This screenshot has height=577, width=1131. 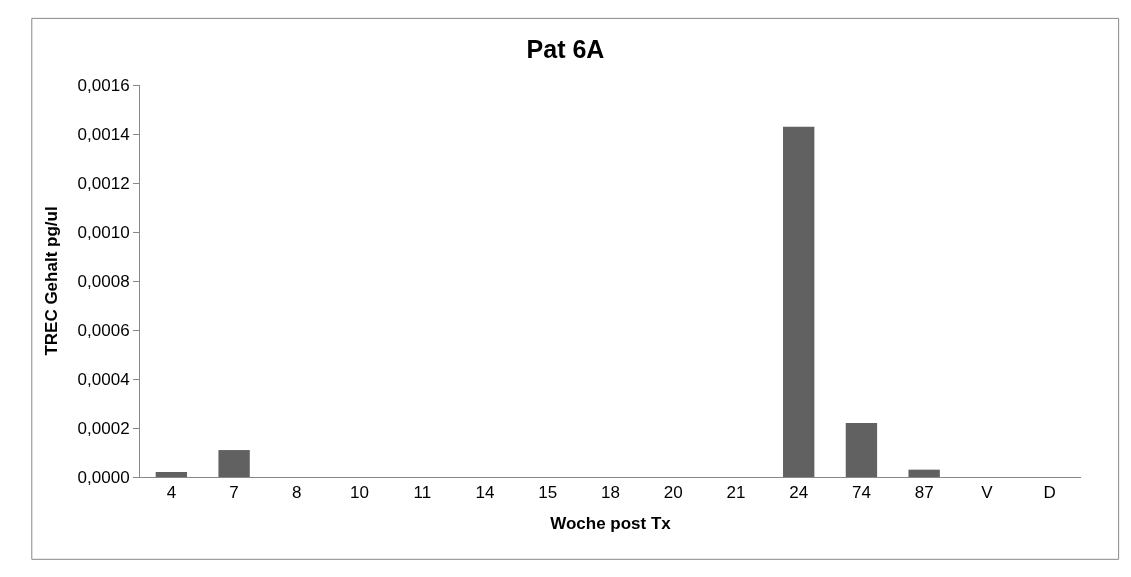 I want to click on x-tick-label: 18, so click(x=610, y=493).